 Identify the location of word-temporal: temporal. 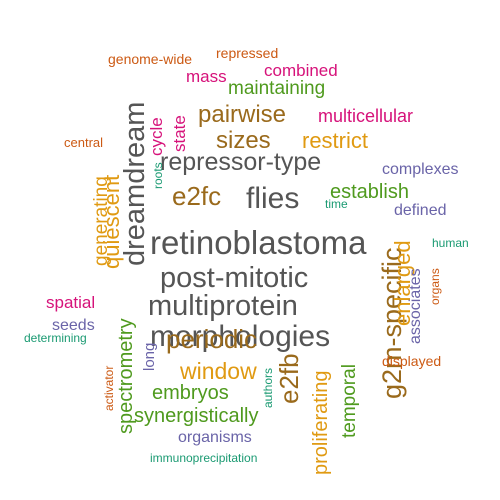
(349, 401).